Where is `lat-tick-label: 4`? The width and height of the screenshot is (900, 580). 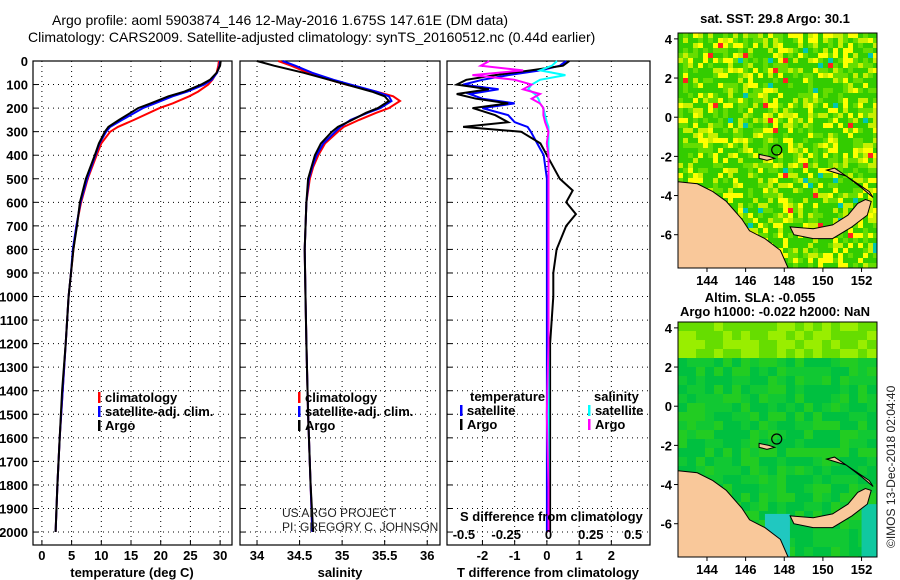
lat-tick-label: 4 is located at coordinates (669, 39).